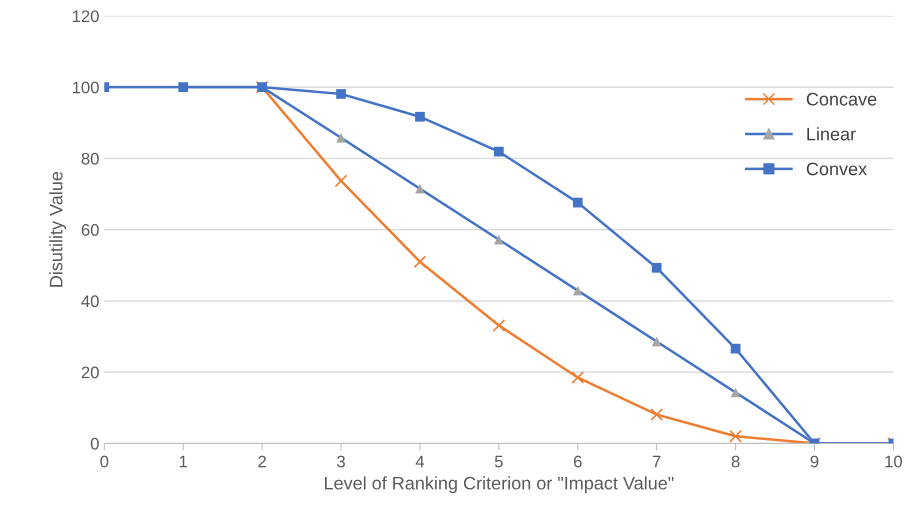 The height and width of the screenshot is (531, 907). Describe the element at coordinates (90, 158) in the screenshot. I see `y-tick-label: 80` at that location.